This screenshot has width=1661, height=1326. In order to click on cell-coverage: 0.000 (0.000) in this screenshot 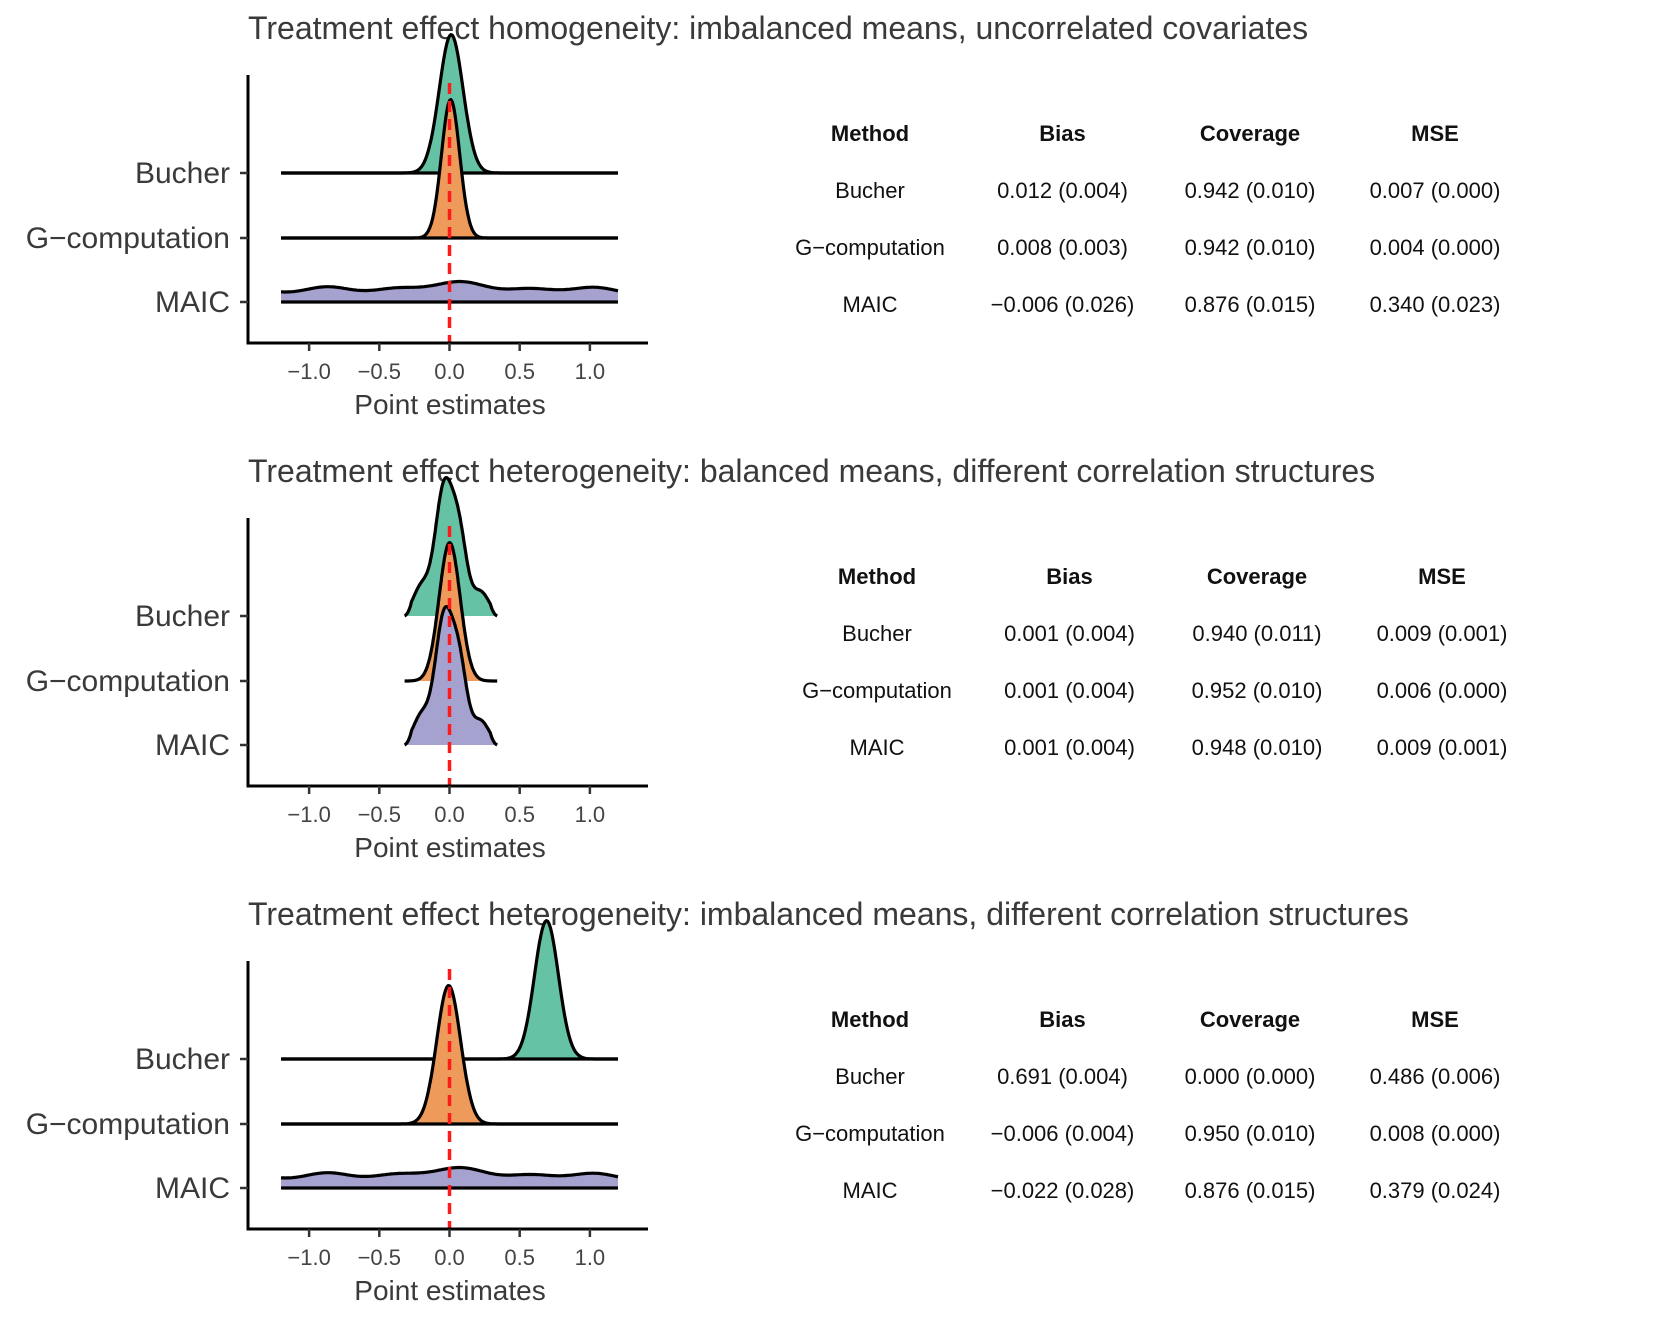, I will do `click(1250, 1076)`.